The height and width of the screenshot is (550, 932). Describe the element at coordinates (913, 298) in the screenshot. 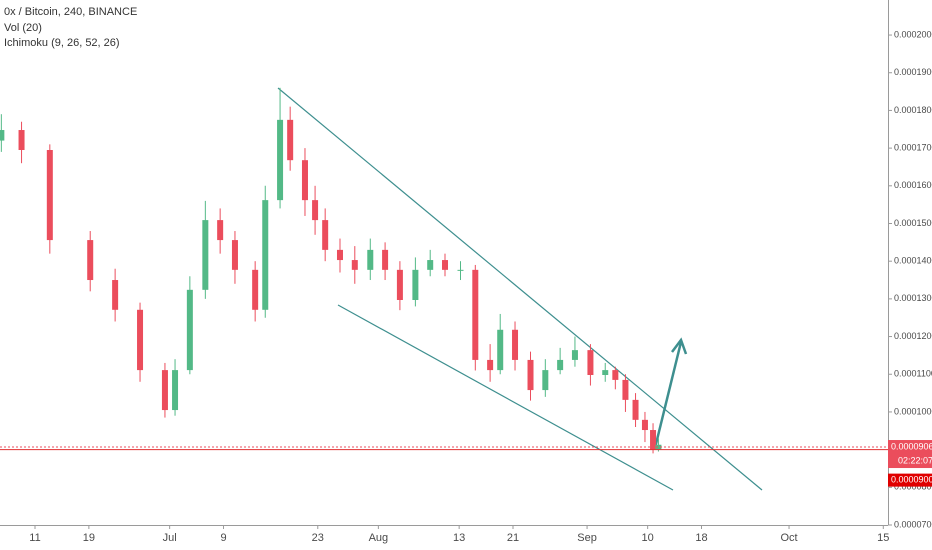

I see `y-tick-label: 0.00013000` at that location.